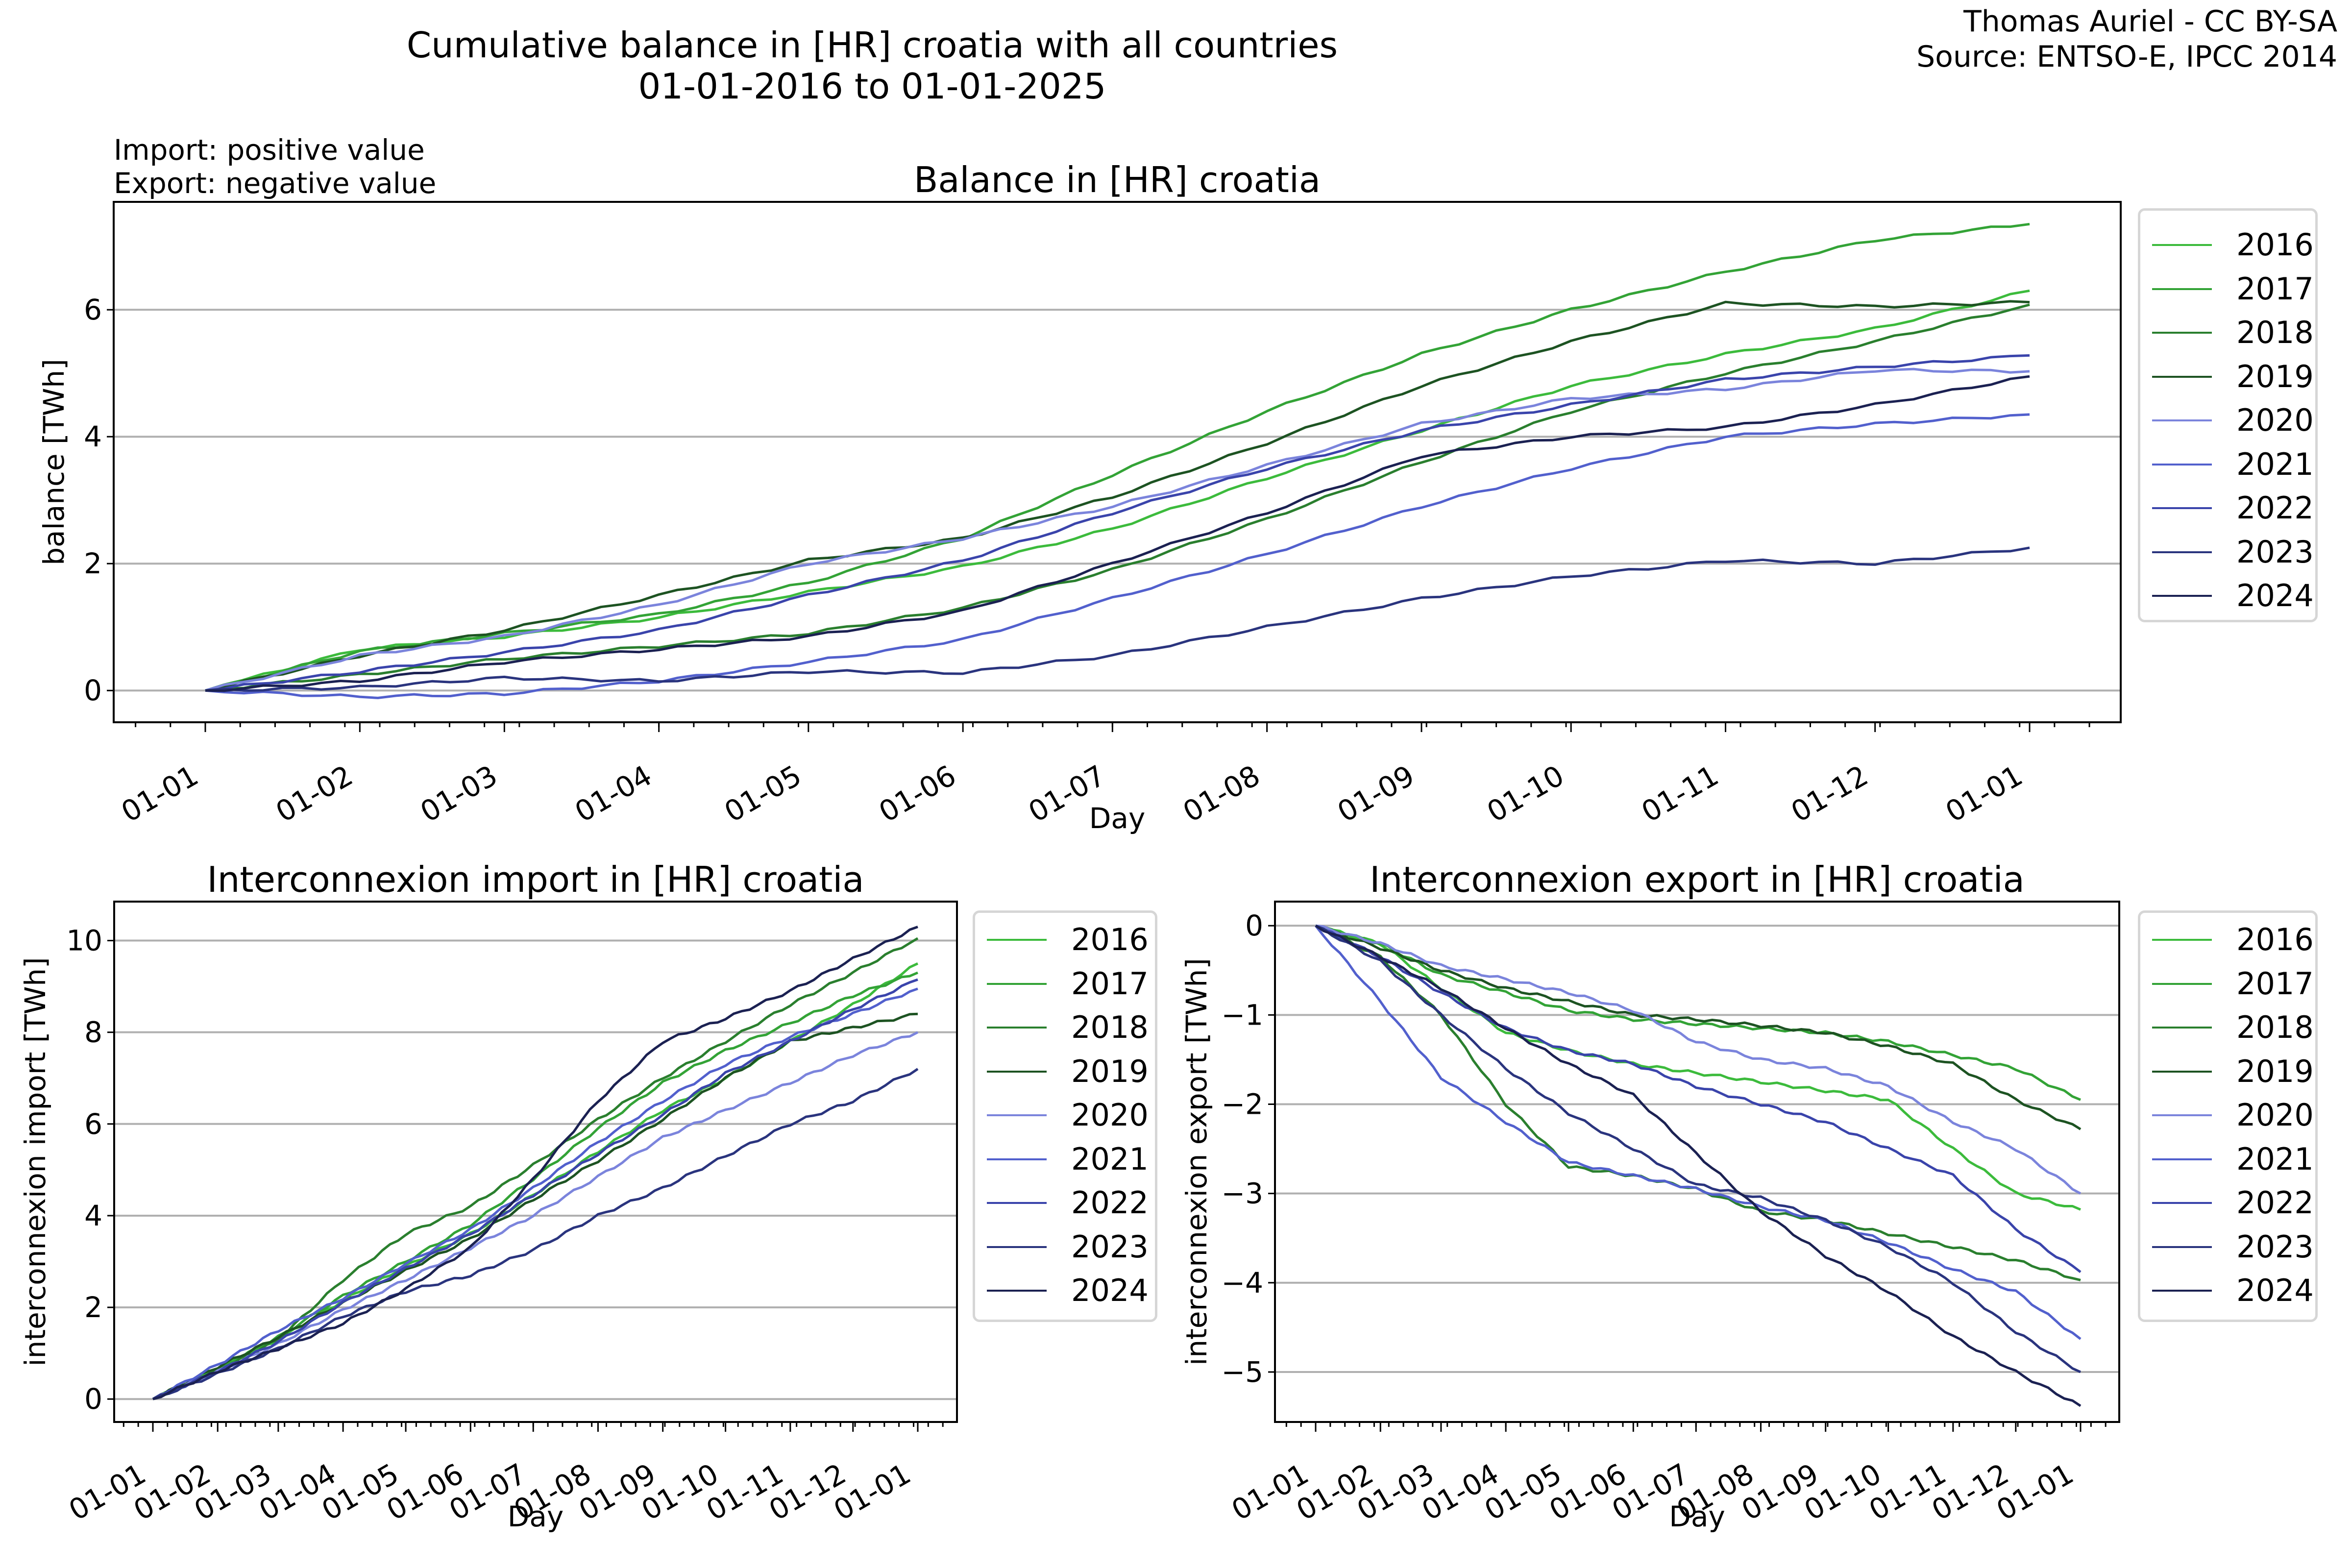 The image size is (2352, 1568). I want to click on legend-item-2024: 2024, so click(1065, 1290).